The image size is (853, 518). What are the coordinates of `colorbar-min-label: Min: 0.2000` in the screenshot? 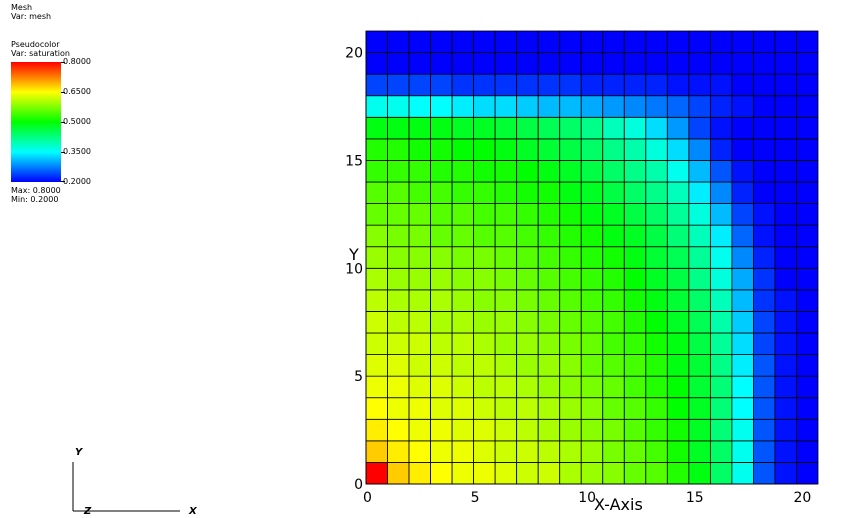 It's located at (35, 199).